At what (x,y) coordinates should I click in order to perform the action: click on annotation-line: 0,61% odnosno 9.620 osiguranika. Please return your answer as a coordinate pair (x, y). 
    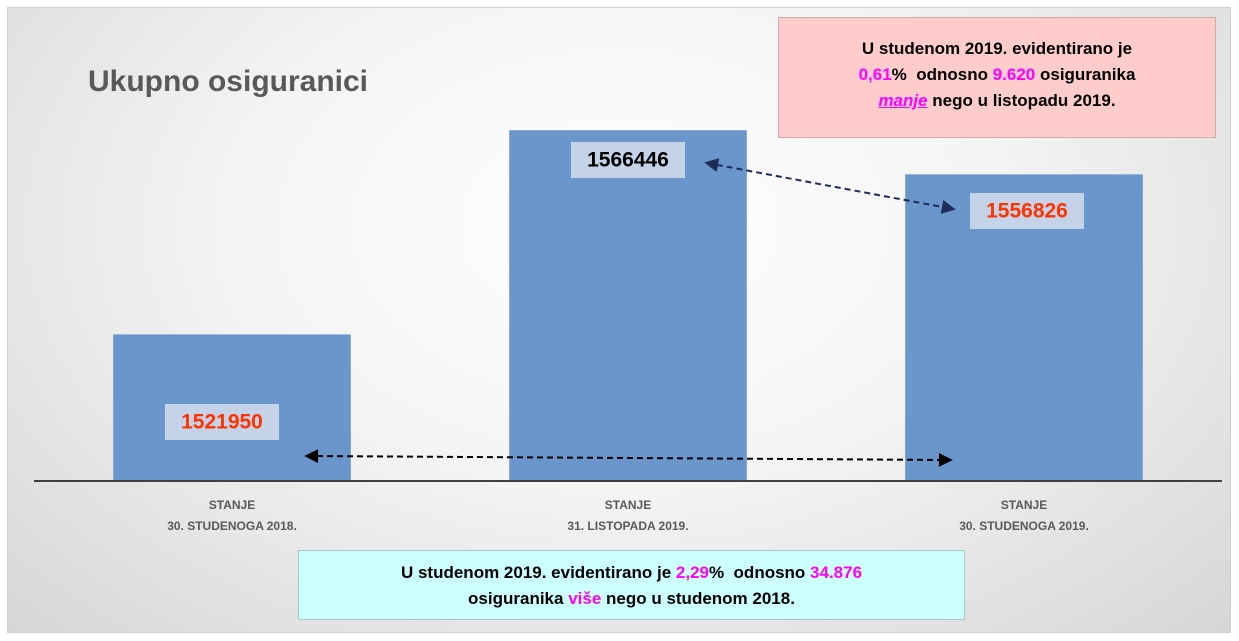
    Looking at the image, I should click on (997, 75).